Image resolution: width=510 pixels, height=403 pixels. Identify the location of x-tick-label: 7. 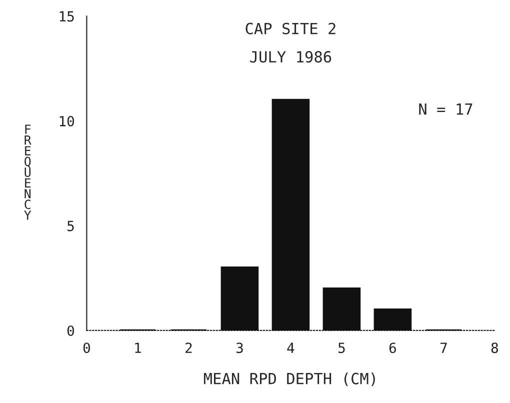
(443, 347).